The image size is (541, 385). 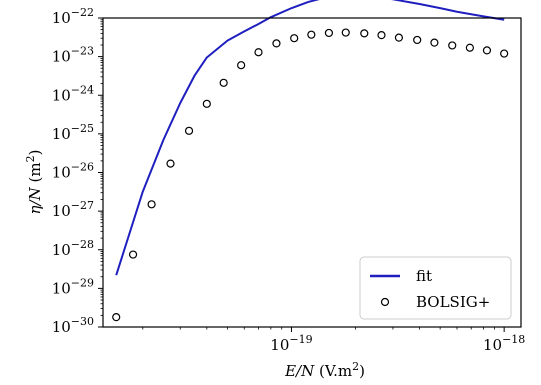 I want to click on y-tick-label: 10−28, so click(x=73, y=248).